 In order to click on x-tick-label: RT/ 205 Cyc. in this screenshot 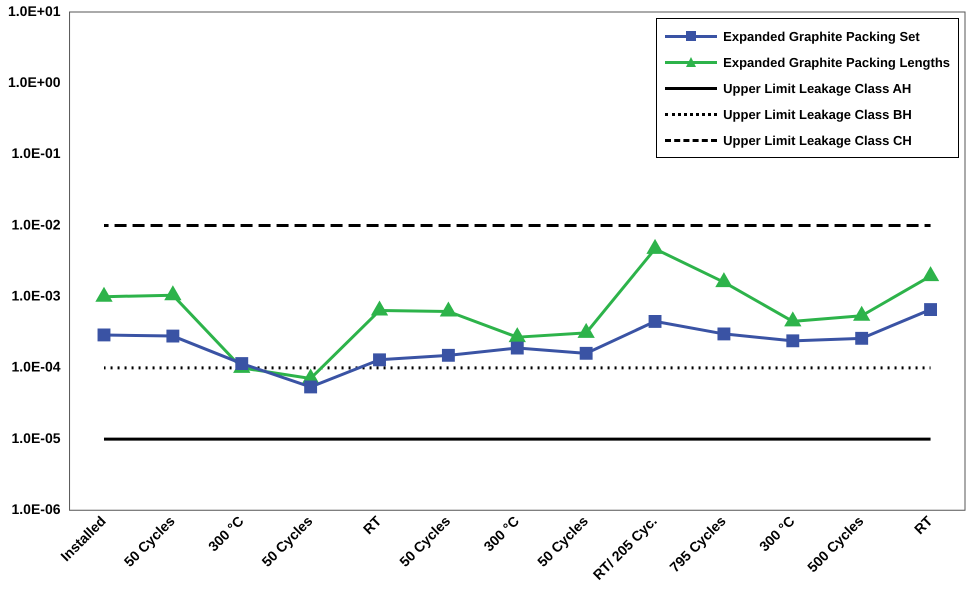, I will do `click(625, 547)`.